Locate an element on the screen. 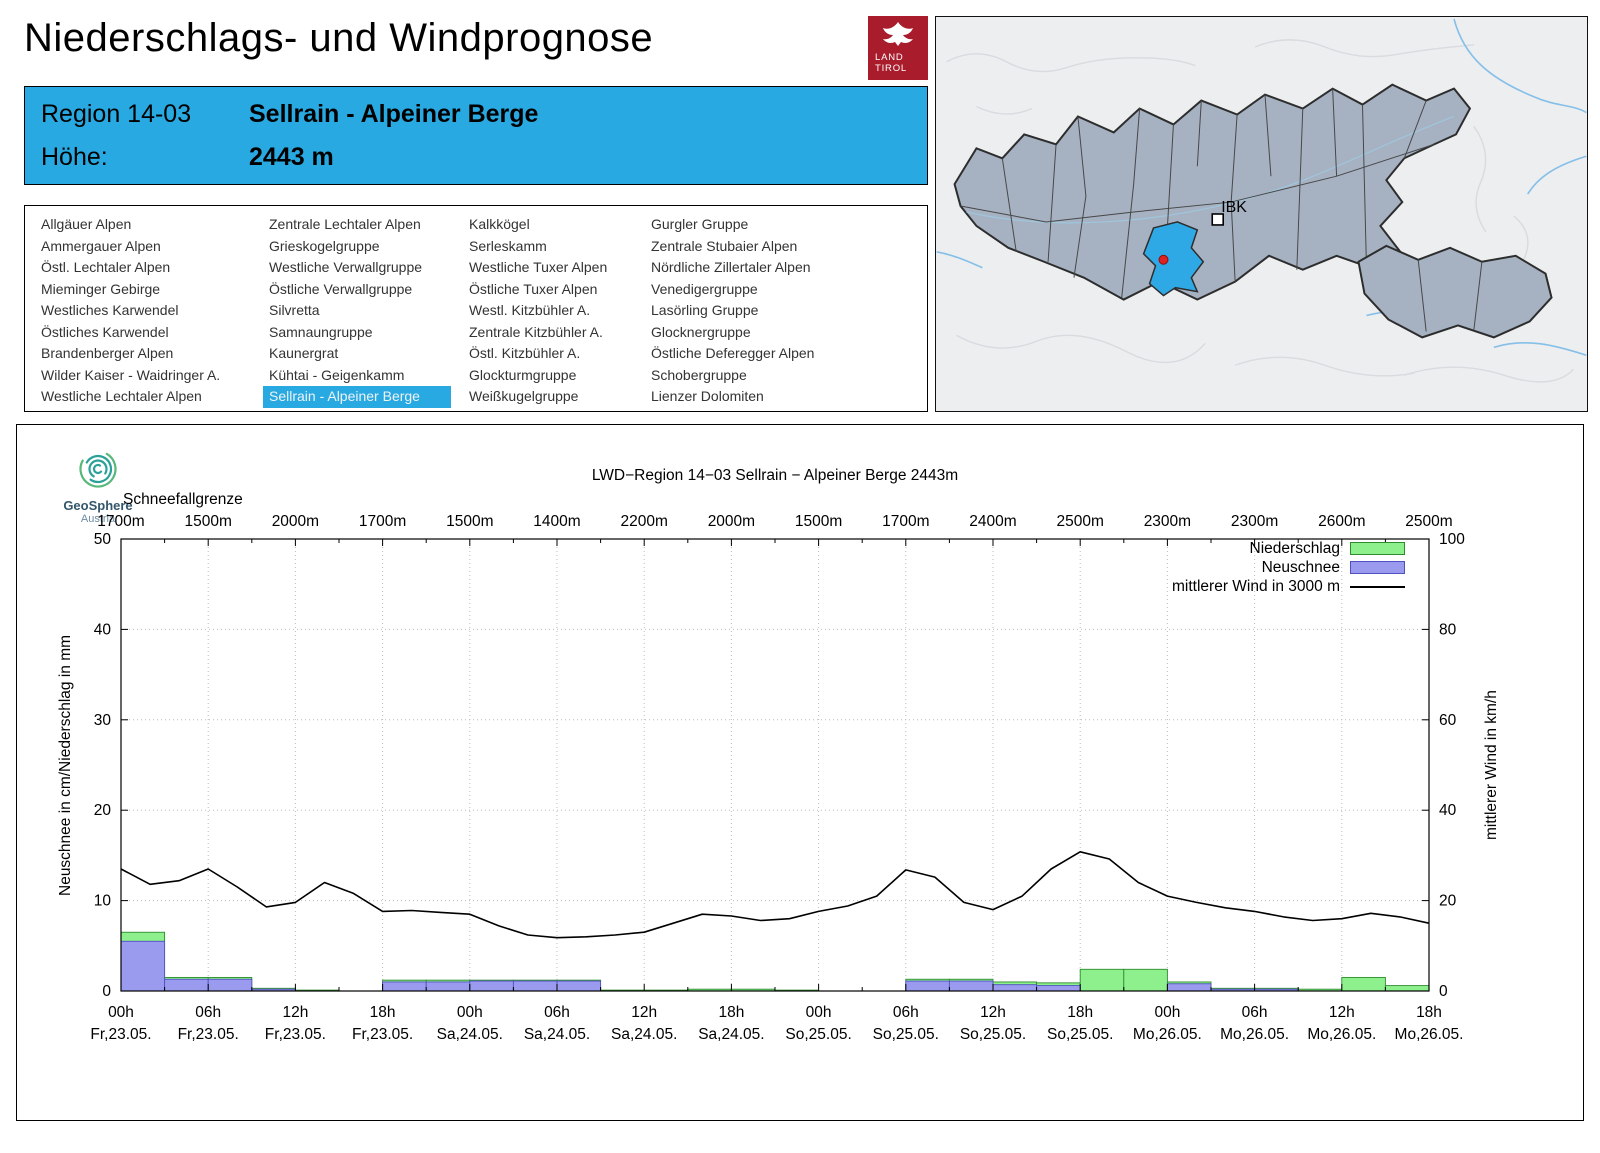  region-list-item: Lasörling Gruppe is located at coordinates (705, 310).